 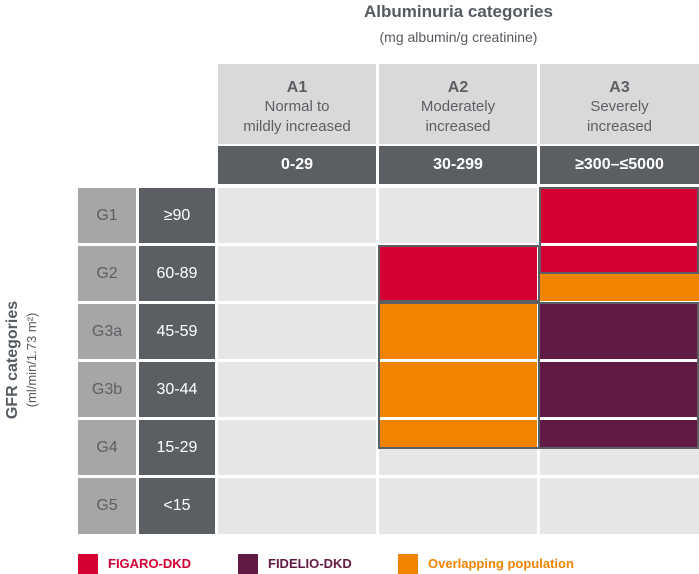 I want to click on column-code: A1, so click(x=297, y=87).